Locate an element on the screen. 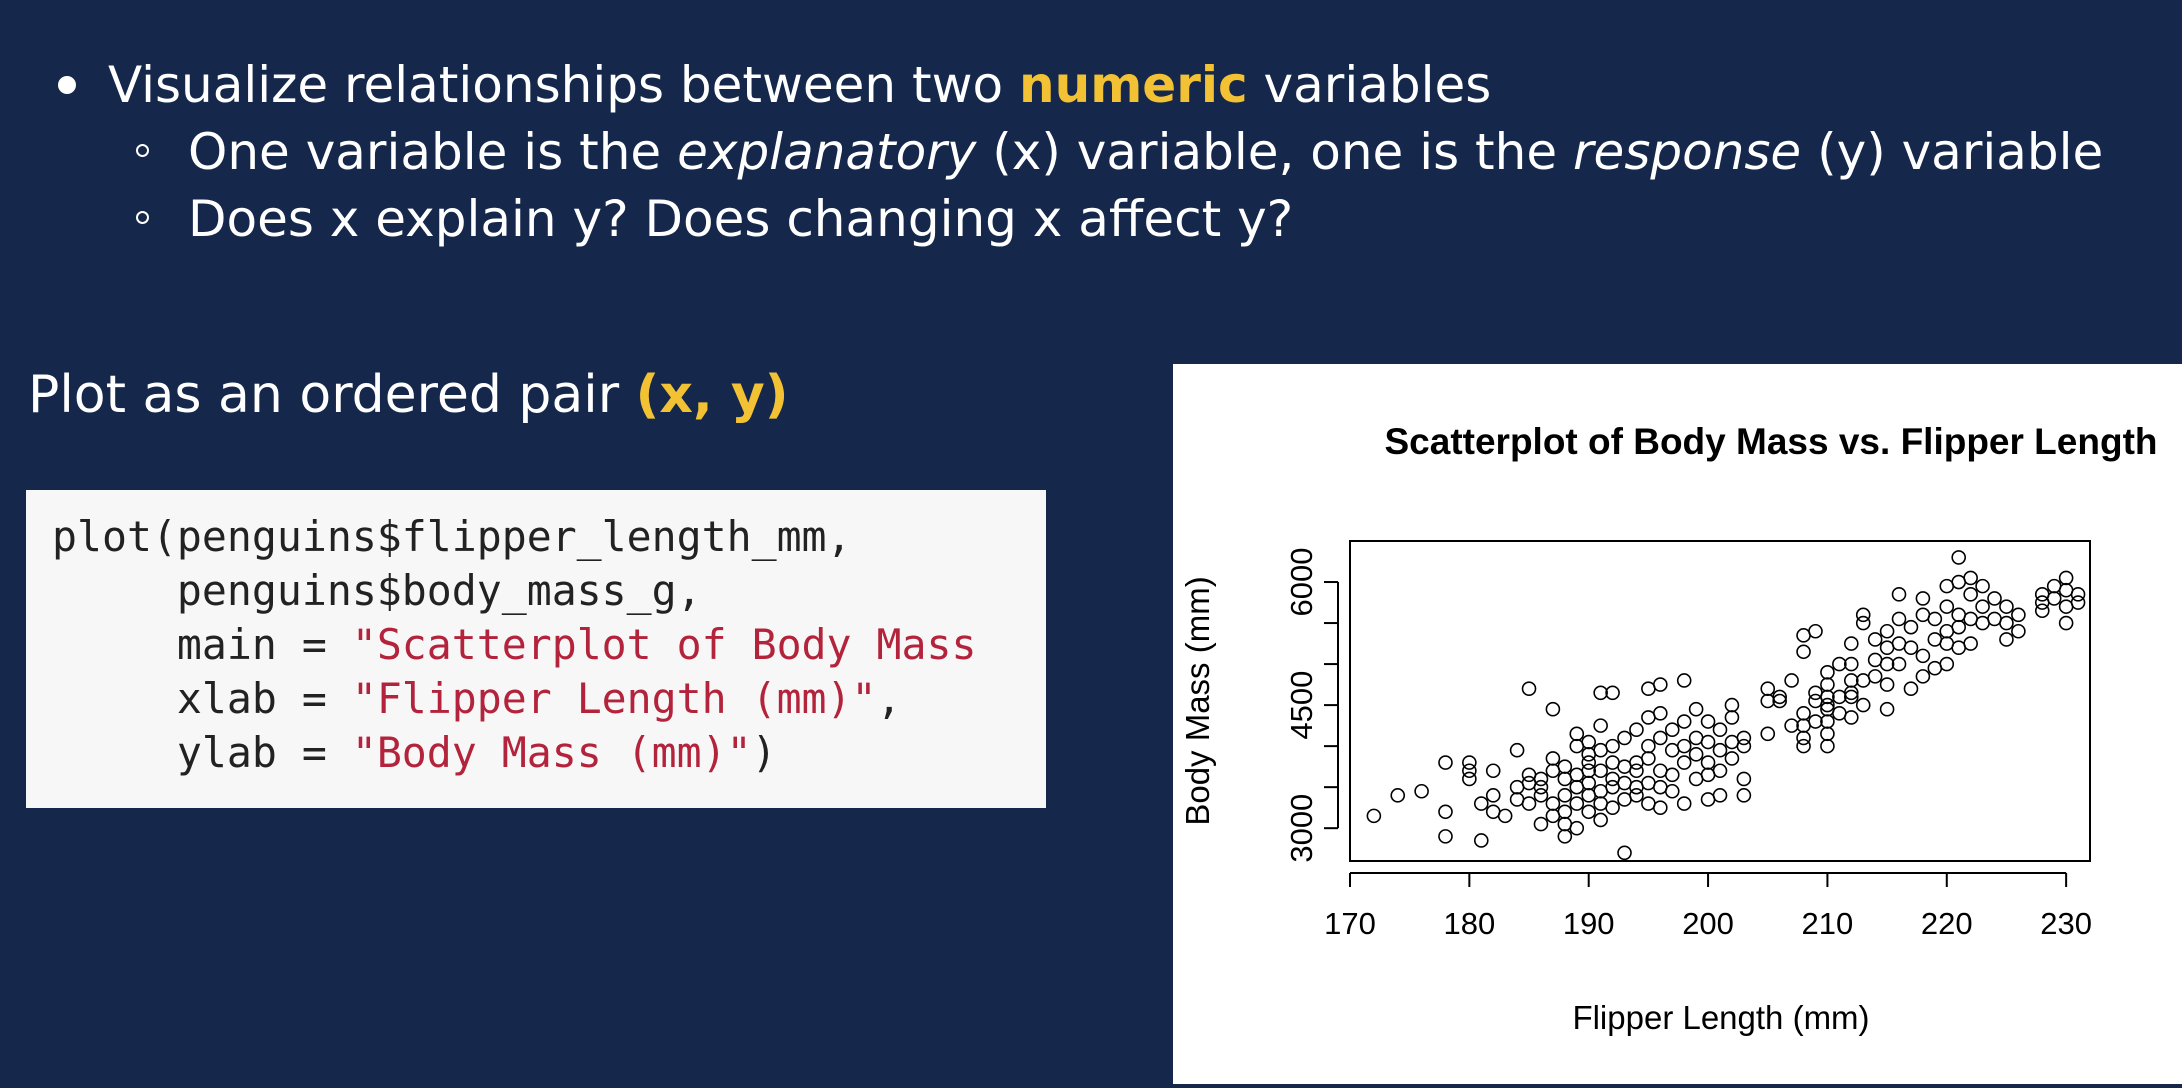 This screenshot has width=2182, height=1088. x-tick-label: 230 is located at coordinates (2066, 923).